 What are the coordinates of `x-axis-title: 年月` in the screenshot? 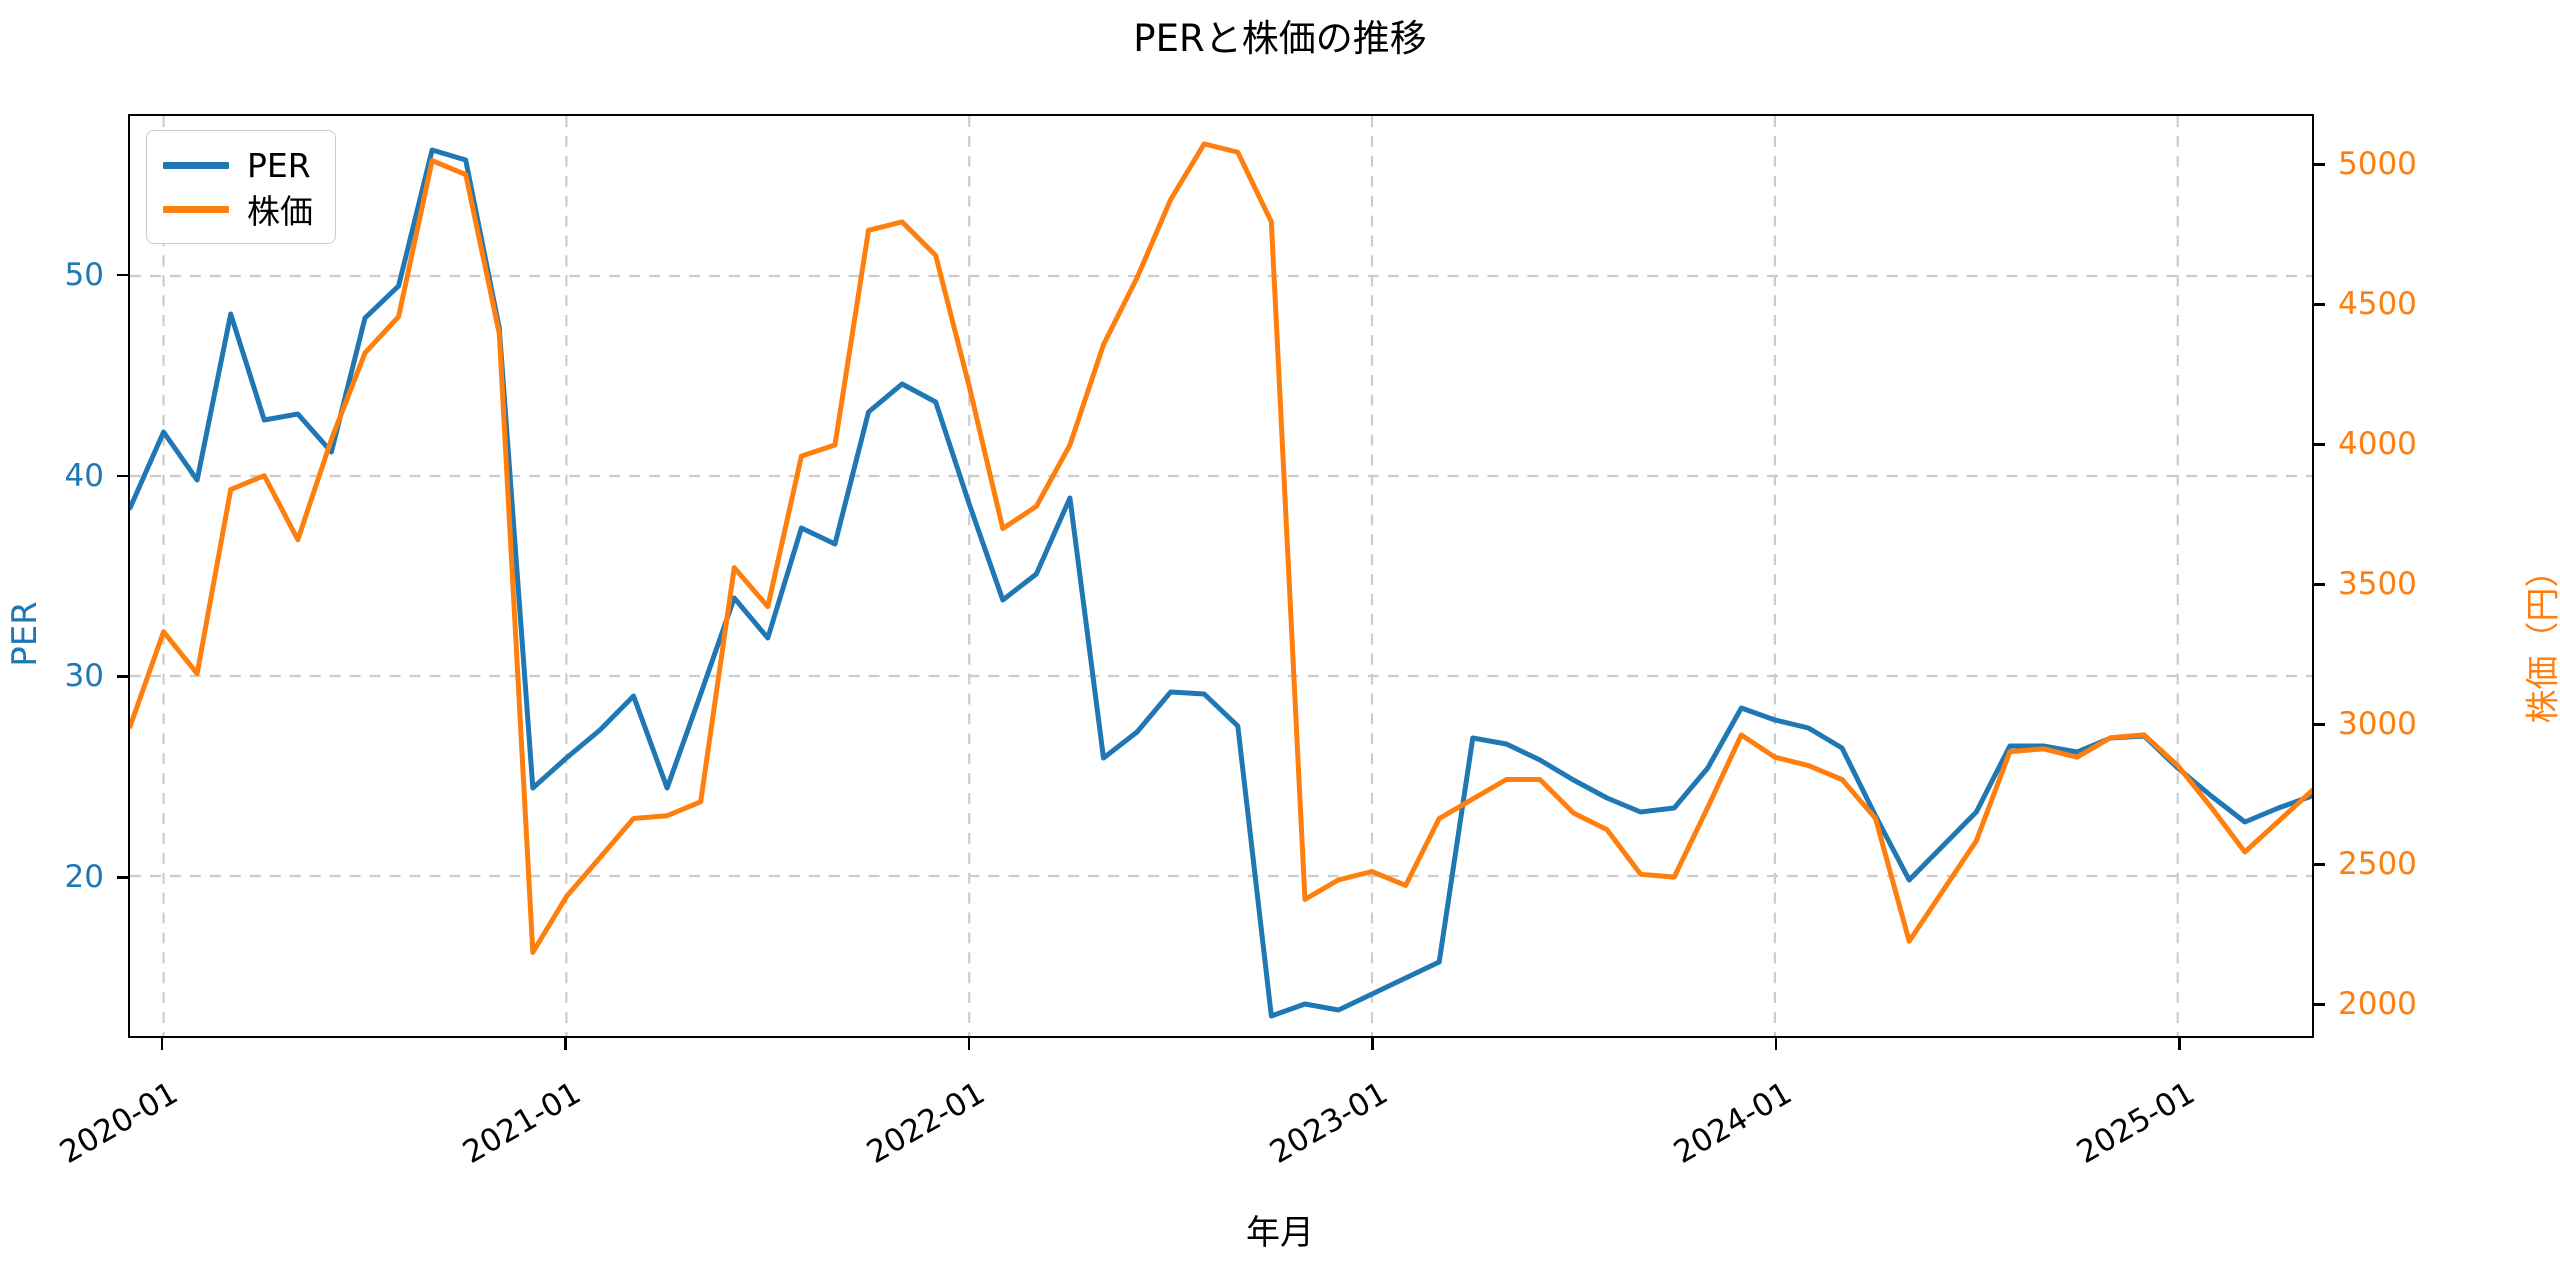 It's located at (1280, 1233).